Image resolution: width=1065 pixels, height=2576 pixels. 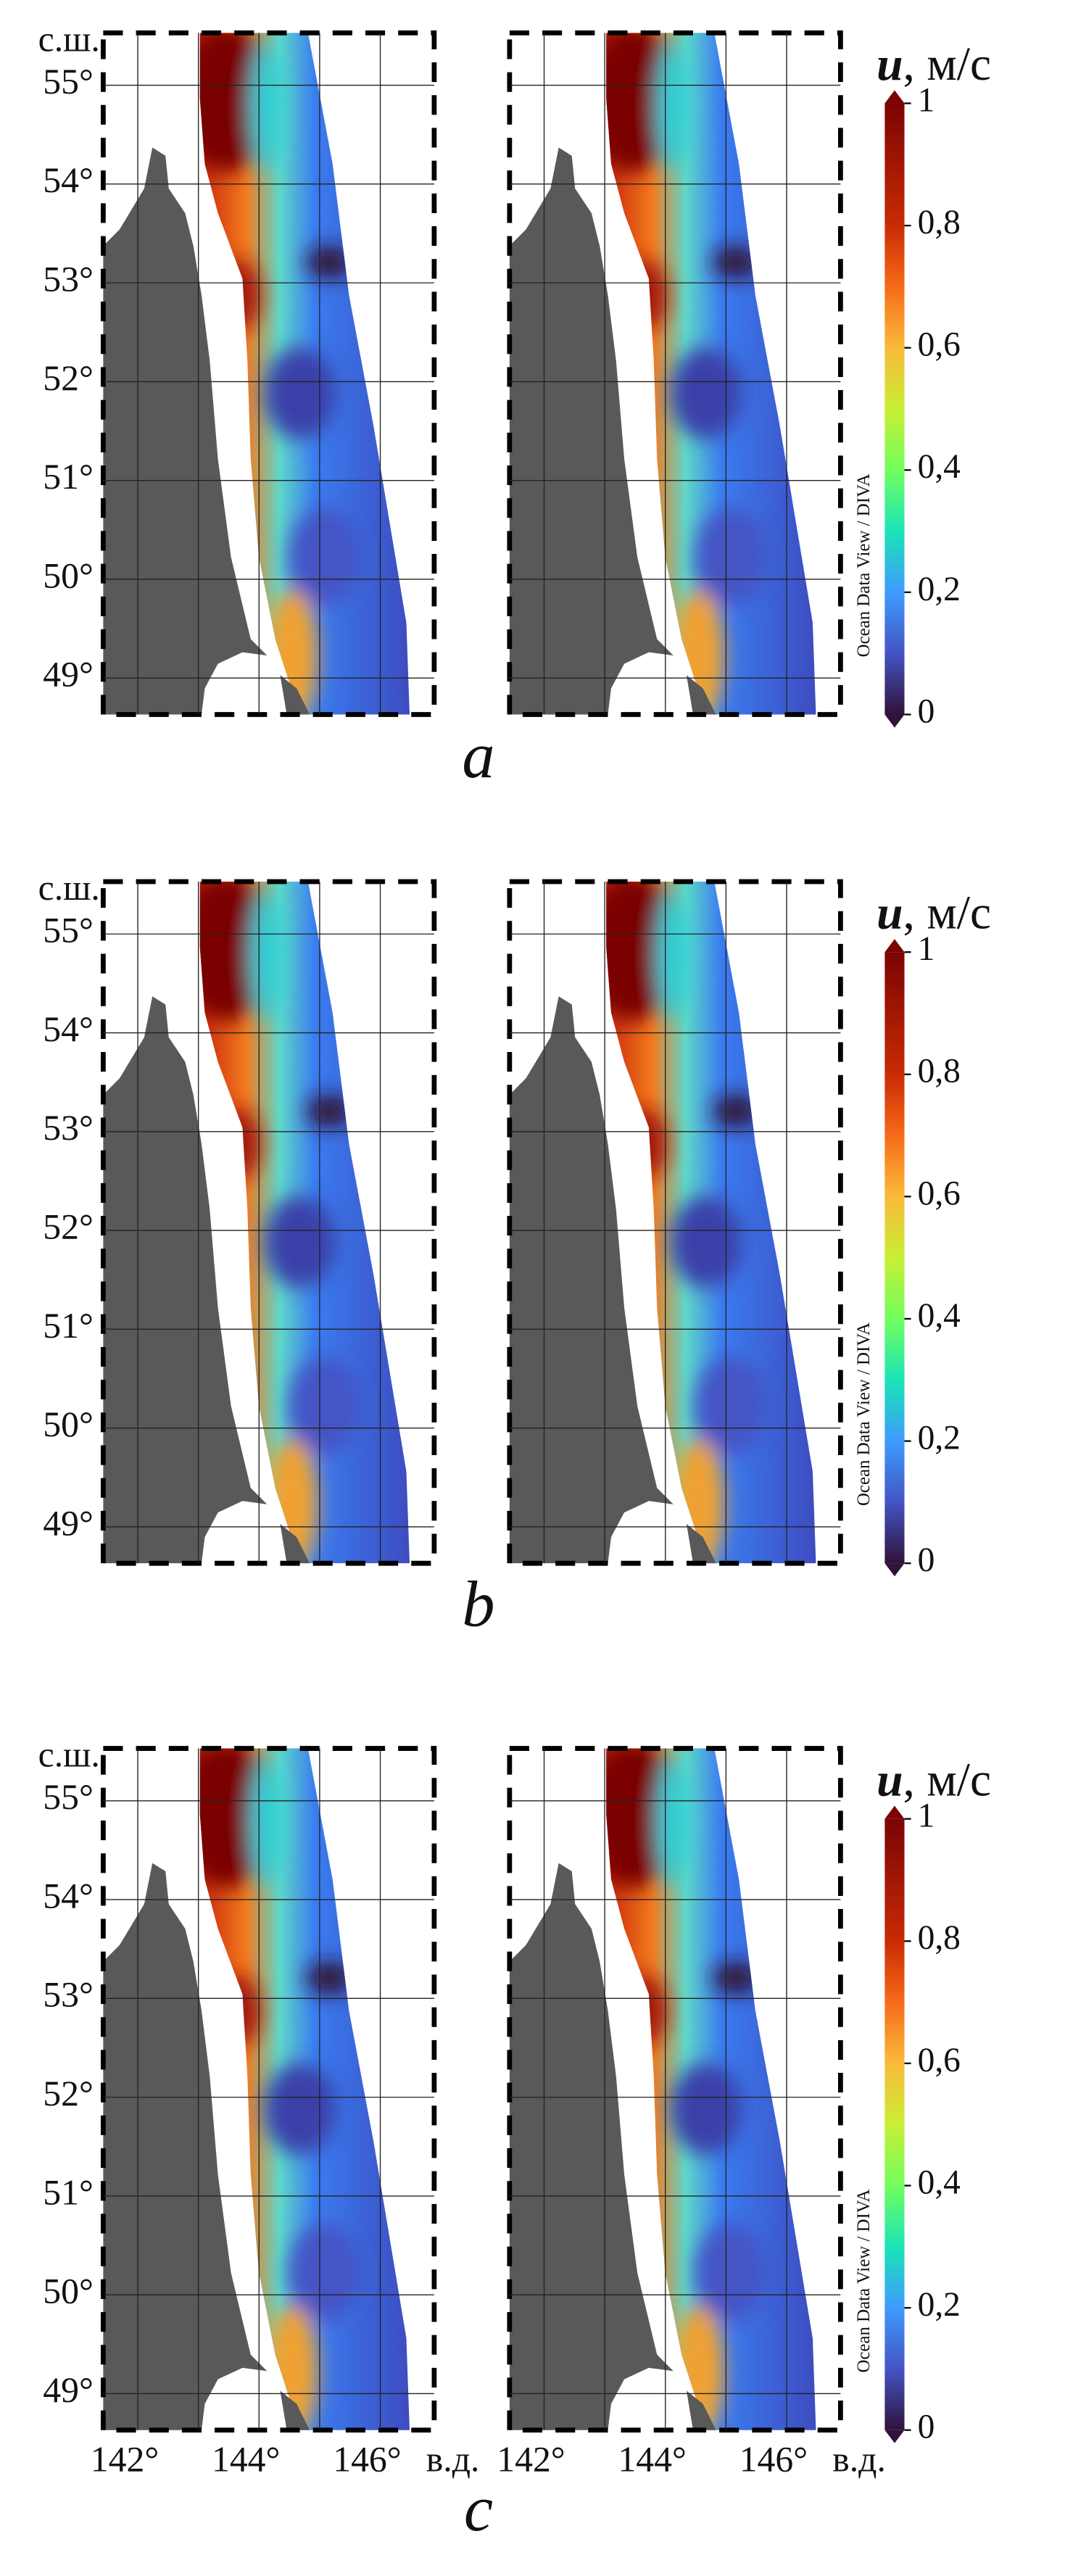 I want to click on panel-label: c, so click(x=478, y=2508).